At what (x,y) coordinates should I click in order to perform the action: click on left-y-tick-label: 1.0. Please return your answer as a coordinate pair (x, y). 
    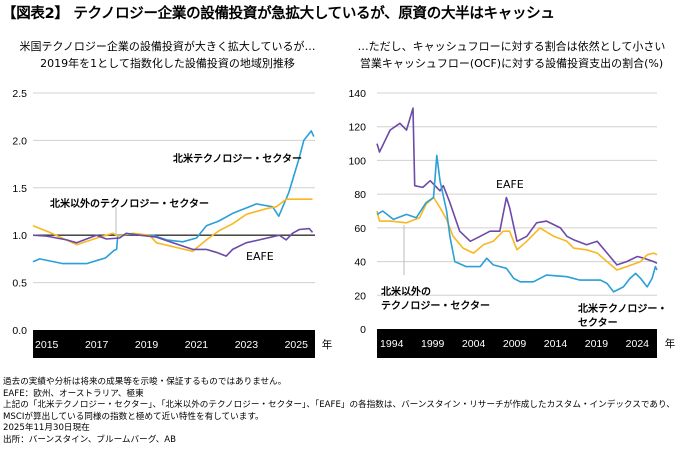
    Looking at the image, I should click on (19, 236).